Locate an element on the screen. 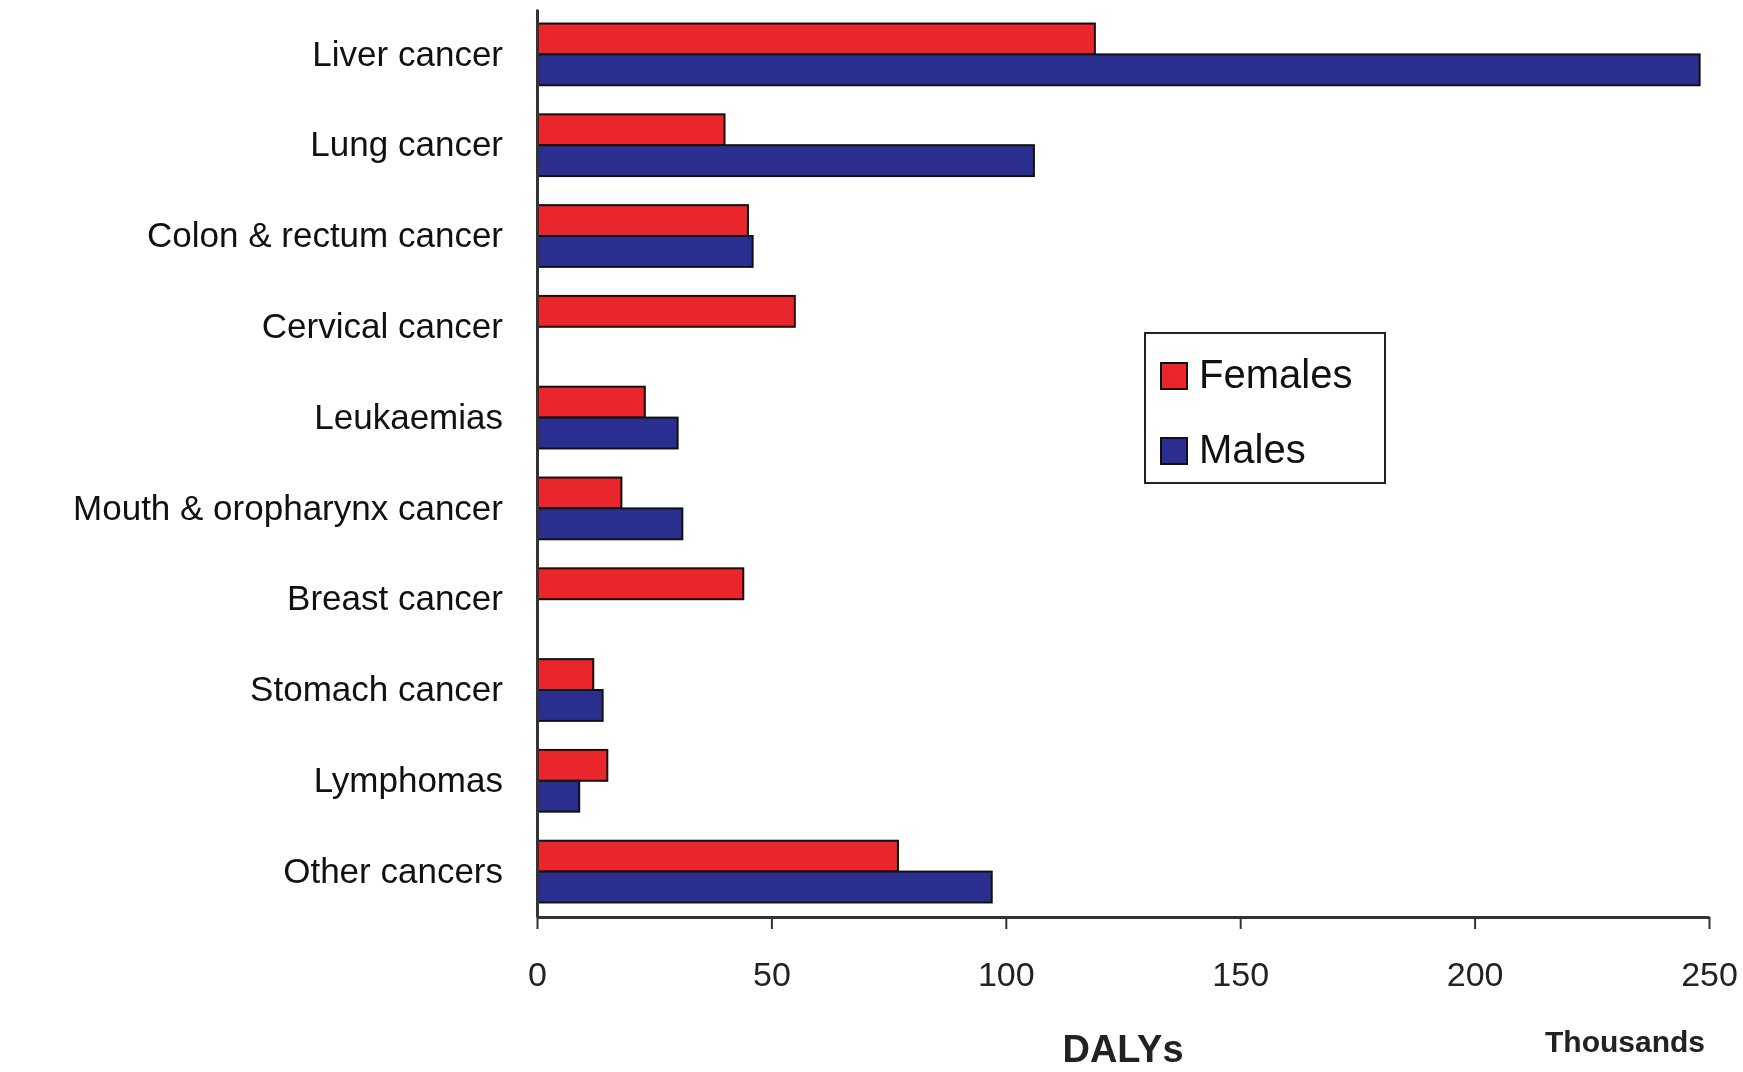 The image size is (1743, 1072). legend-label: Males is located at coordinates (1252, 449).